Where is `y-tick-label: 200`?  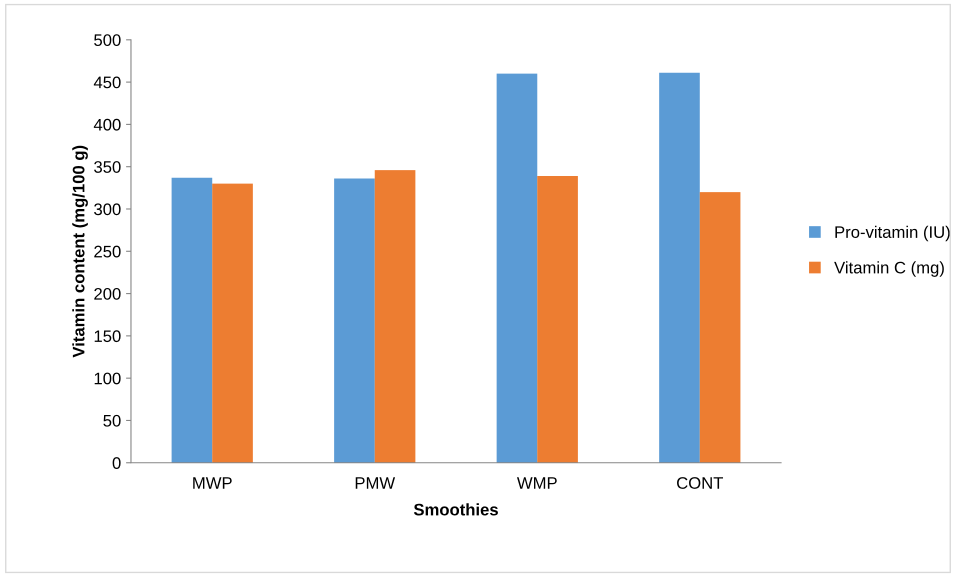
y-tick-label: 200 is located at coordinates (107, 294).